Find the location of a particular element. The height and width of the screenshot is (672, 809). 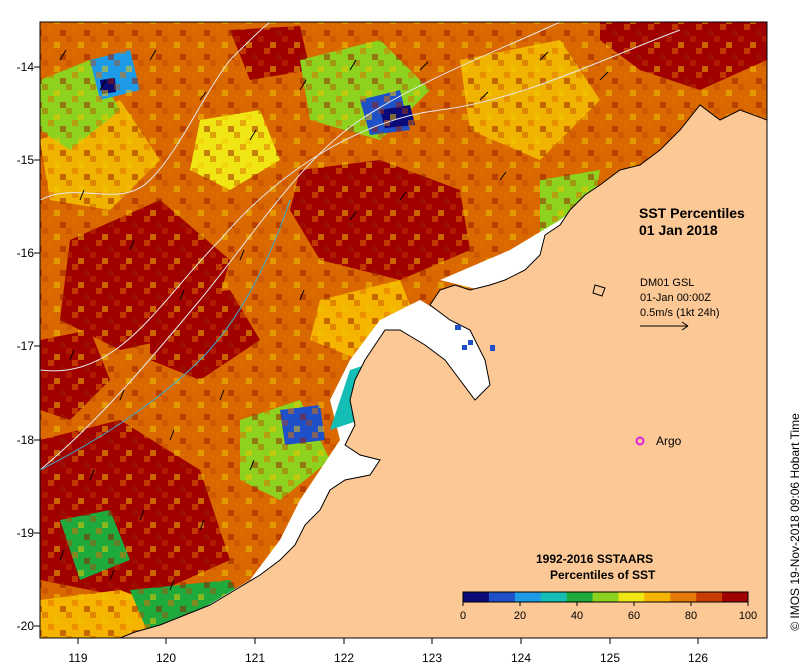

gulf-cool-cells is located at coordinates (475, 338).